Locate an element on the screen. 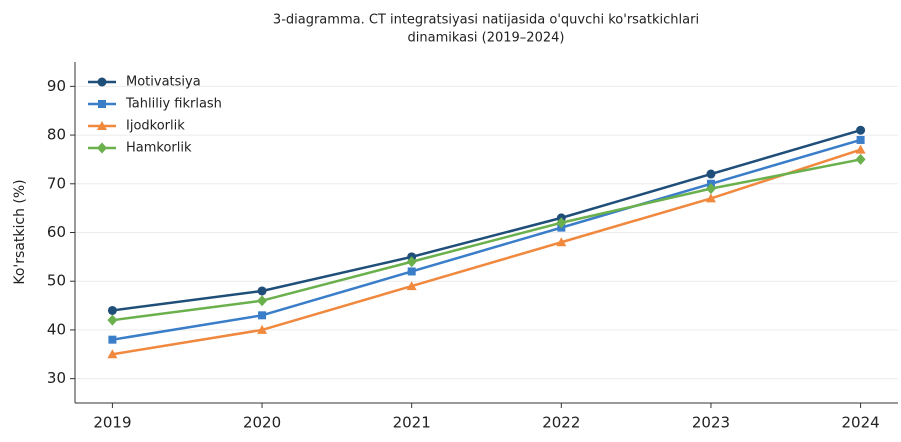 The height and width of the screenshot is (442, 901). x-tick-label: 2023 is located at coordinates (711, 423).